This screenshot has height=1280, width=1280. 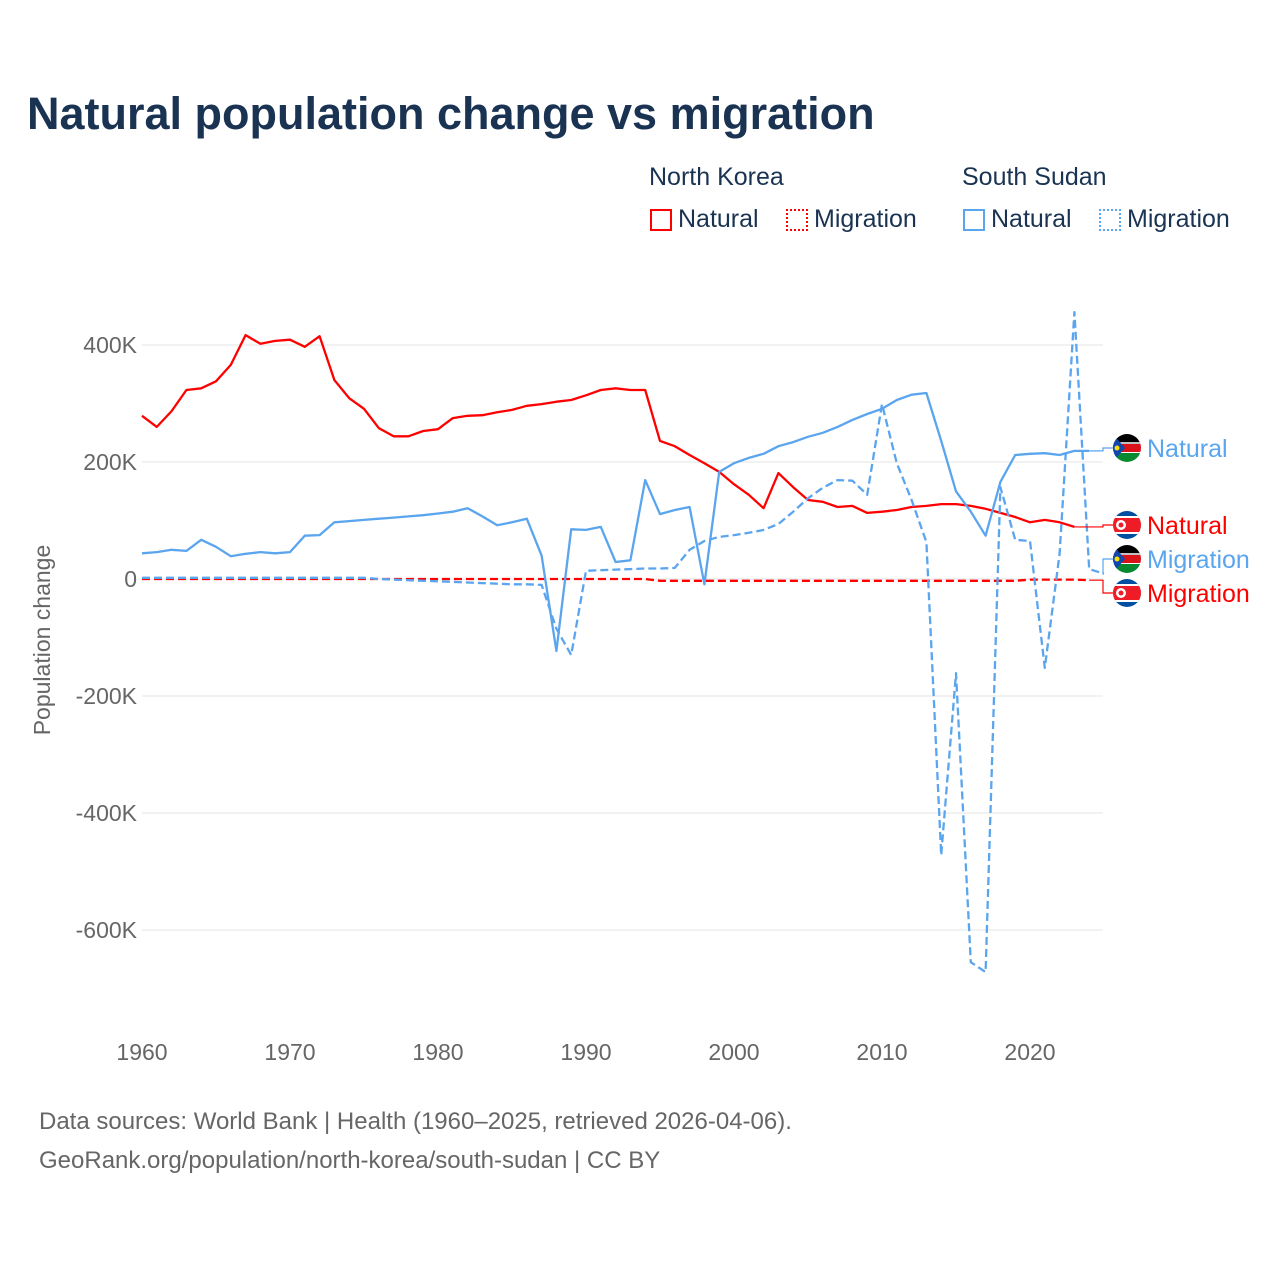 I want to click on legend-nk-migration: Migration, so click(x=851, y=219).